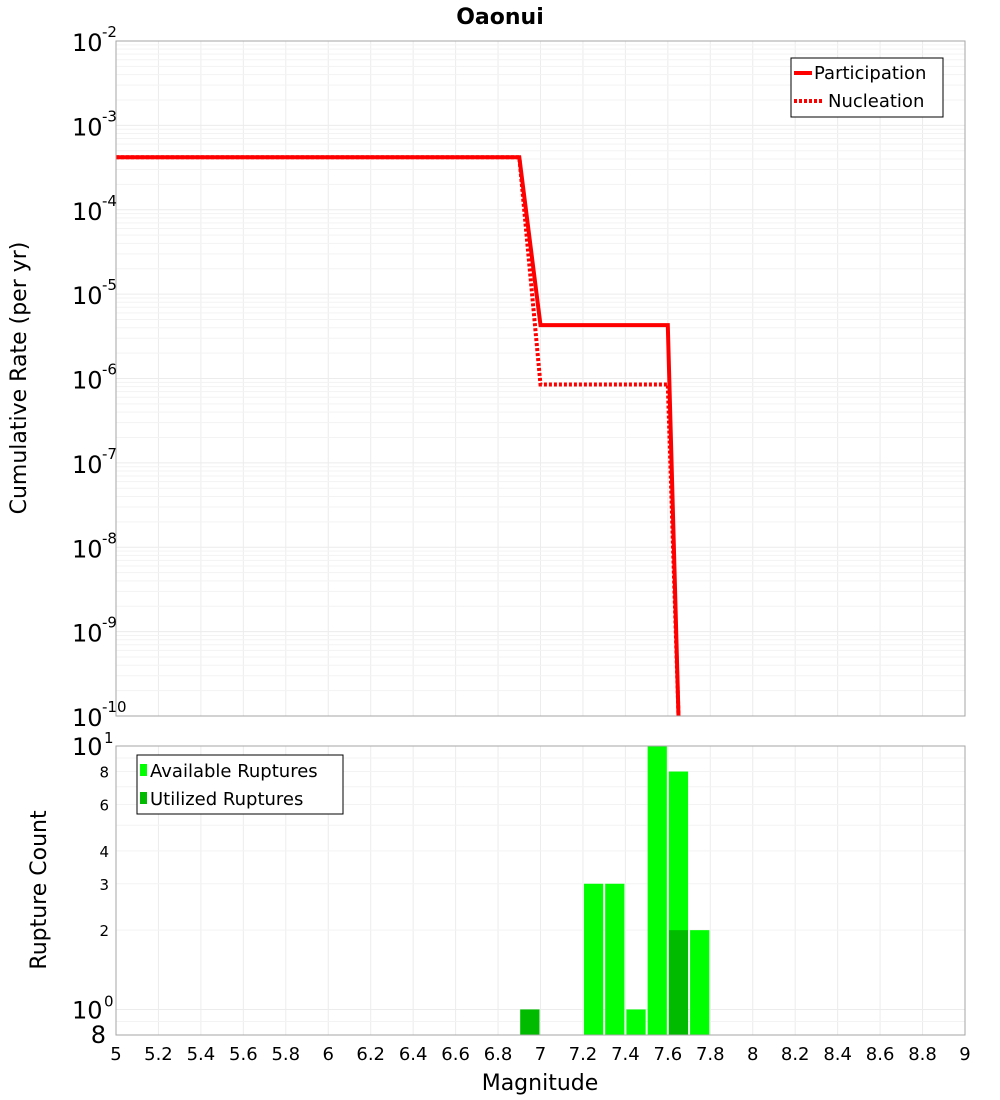 This screenshot has height=1100, width=1000. I want to click on bottom-y-tick-exponent: 0, so click(109, 1001).